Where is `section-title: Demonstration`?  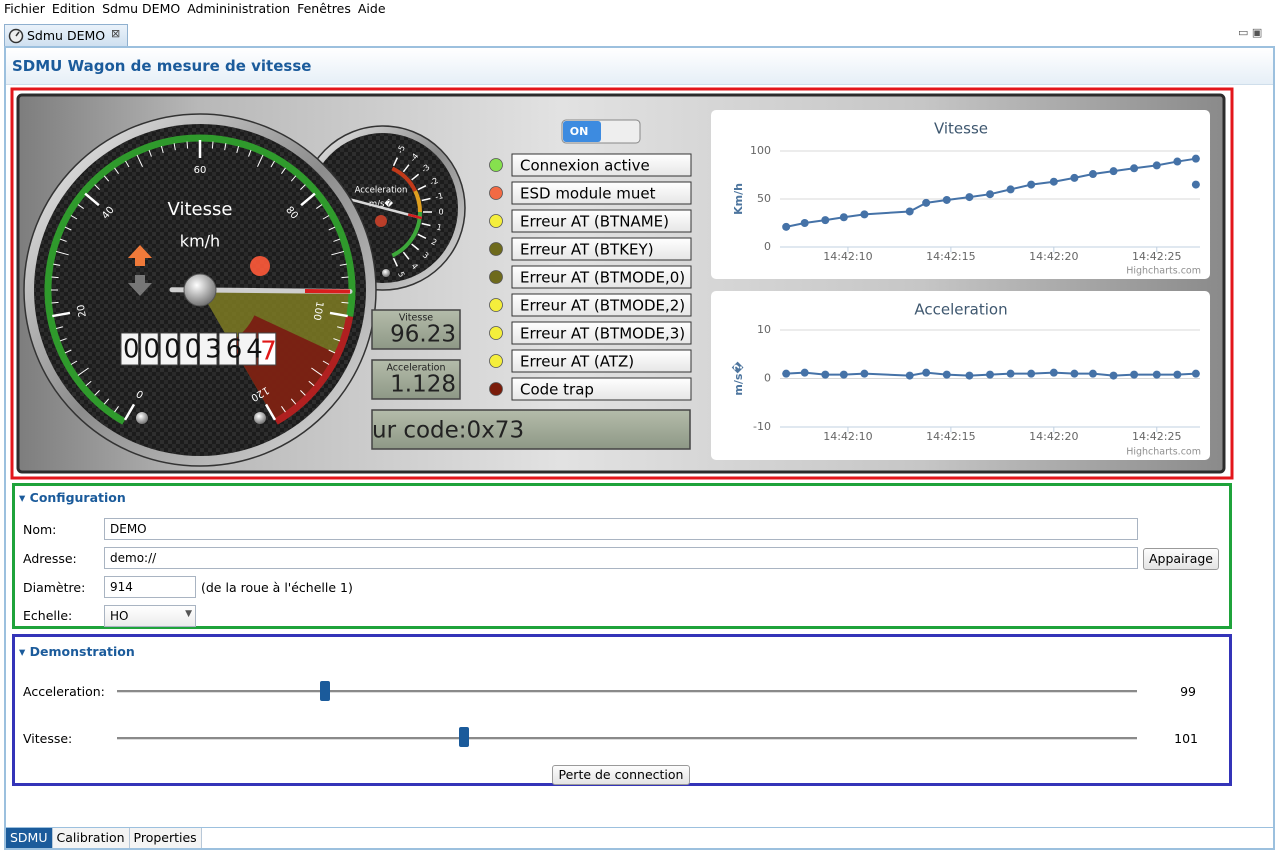 section-title: Demonstration is located at coordinates (82, 651).